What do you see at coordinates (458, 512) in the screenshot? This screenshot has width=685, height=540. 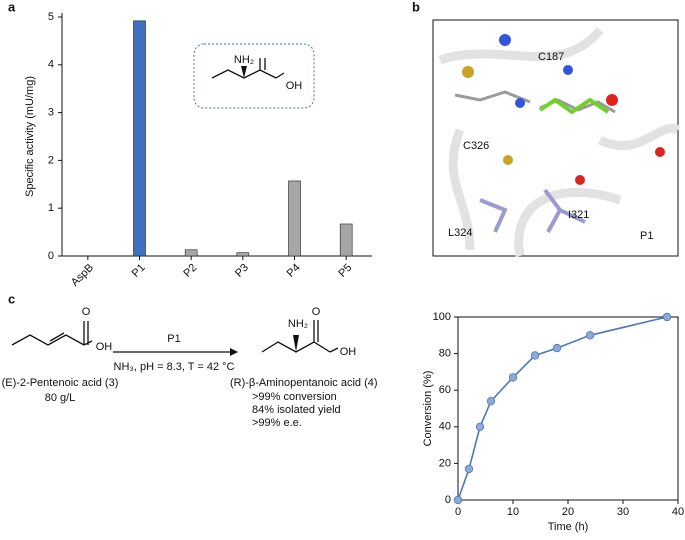 I see `x-tick-label: 0` at bounding box center [458, 512].